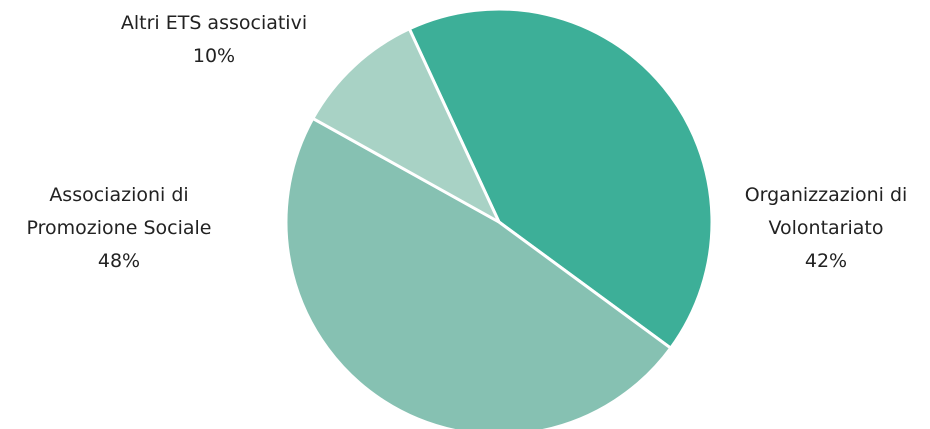 This screenshot has height=429, width=930. Describe the element at coordinates (214, 40) in the screenshot. I see `slice-label: Altri ETS associativi 10%` at that location.